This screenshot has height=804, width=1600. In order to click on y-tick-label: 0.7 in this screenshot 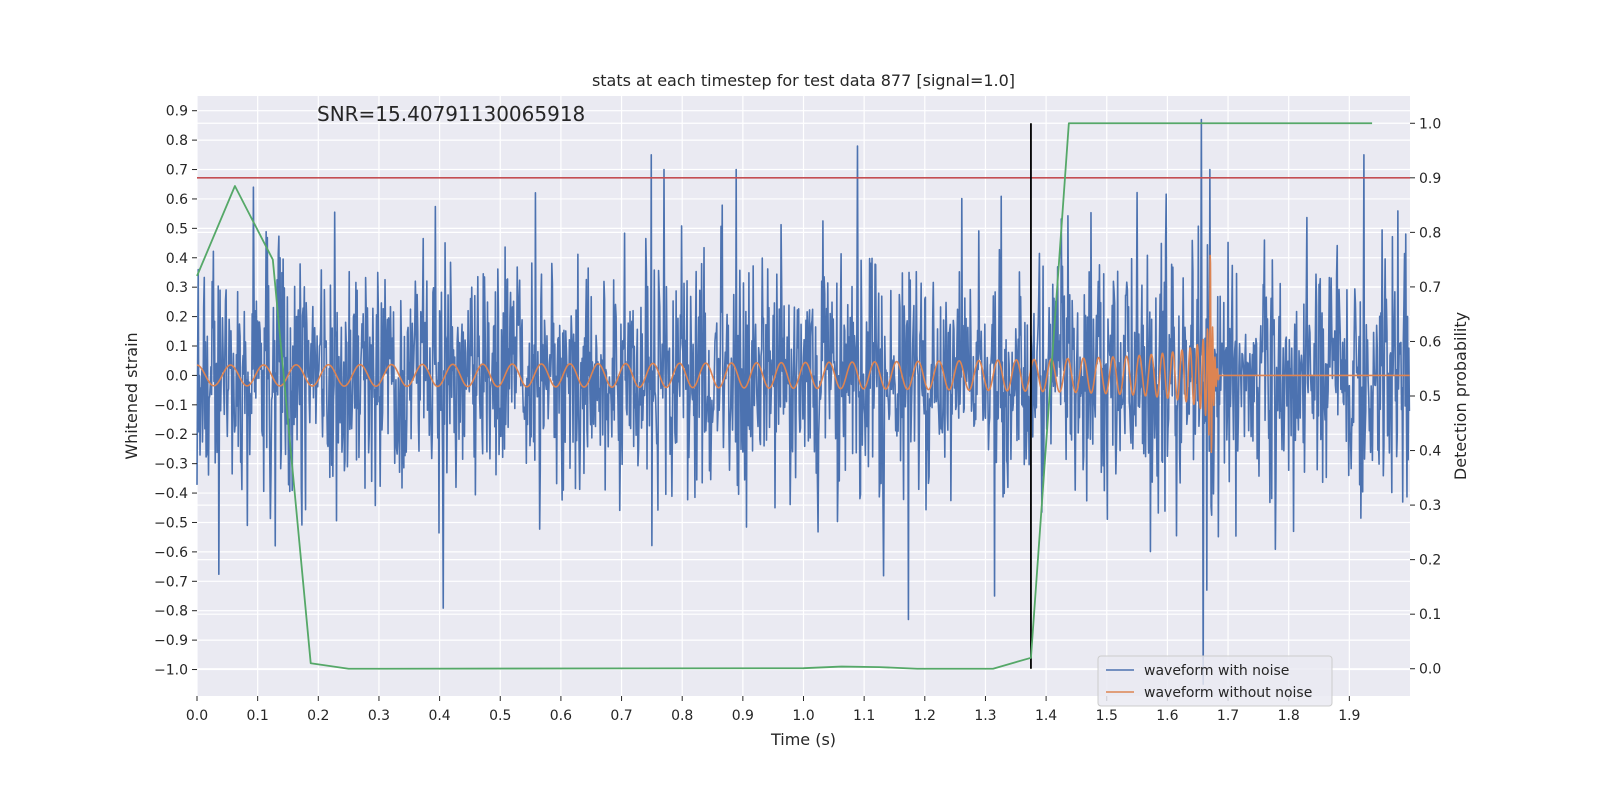, I will do `click(177, 171)`.